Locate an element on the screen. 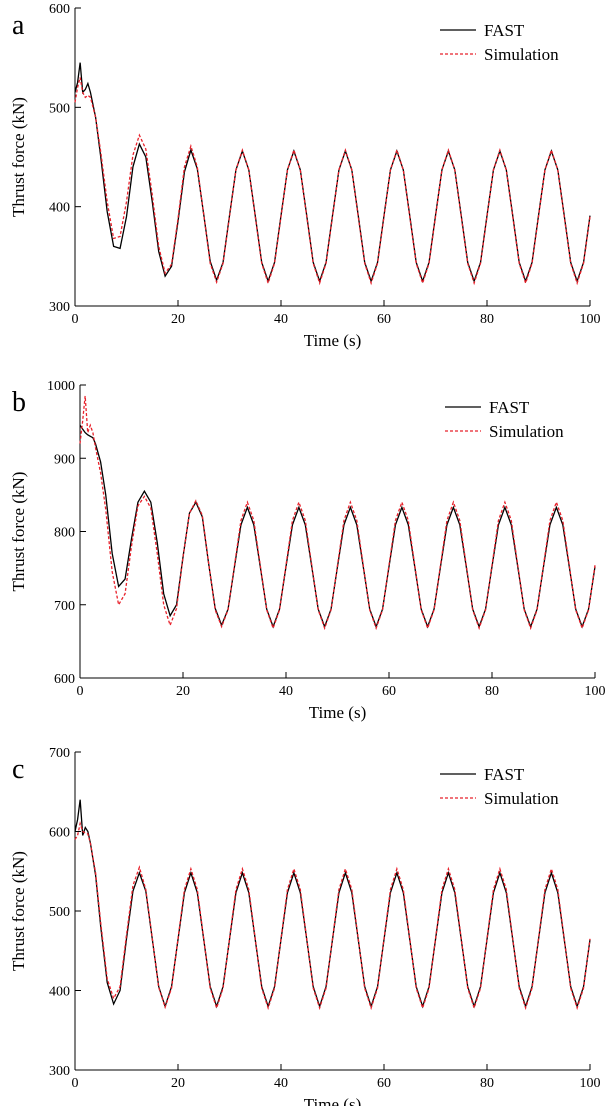  panel-label: a is located at coordinates (18, 25).